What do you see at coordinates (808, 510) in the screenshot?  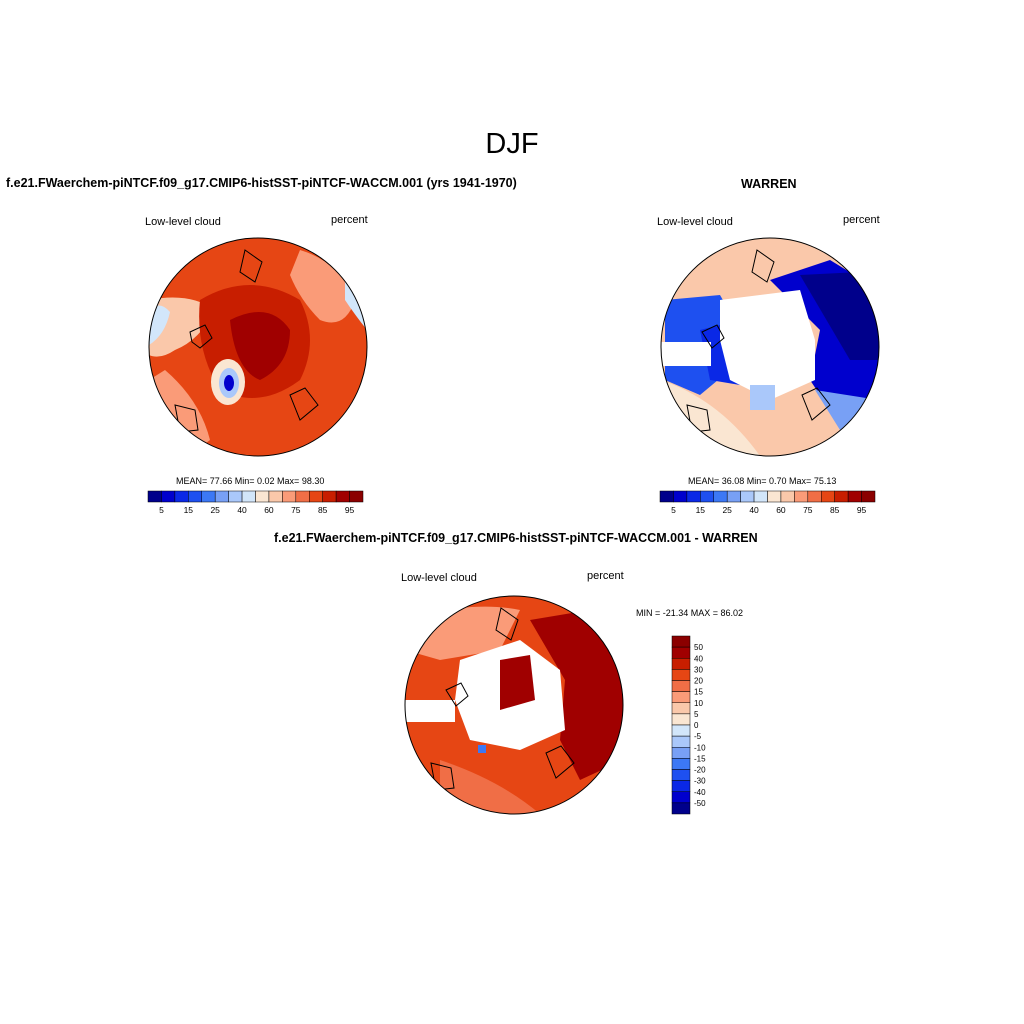 I see `colorbar-tick-label: 75` at bounding box center [808, 510].